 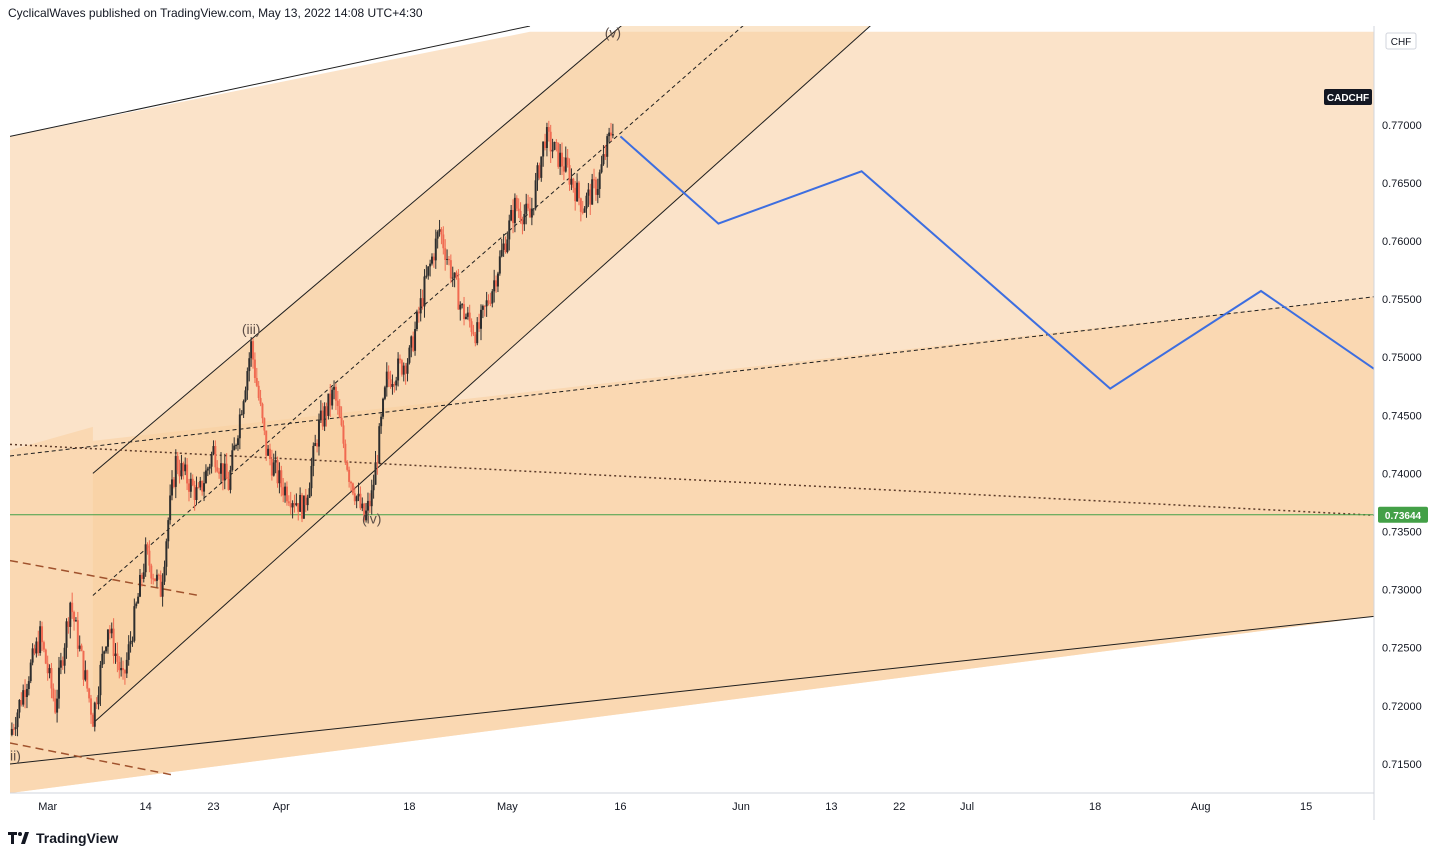 I want to click on current-price-label: 0.73644, so click(x=1403, y=516).